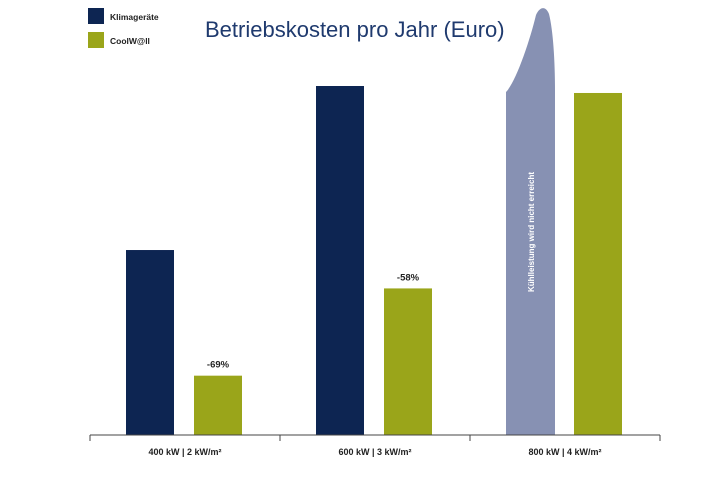  What do you see at coordinates (531, 232) in the screenshot?
I see `annotation-text: Kühlleistung wird nicht erreicht` at bounding box center [531, 232].